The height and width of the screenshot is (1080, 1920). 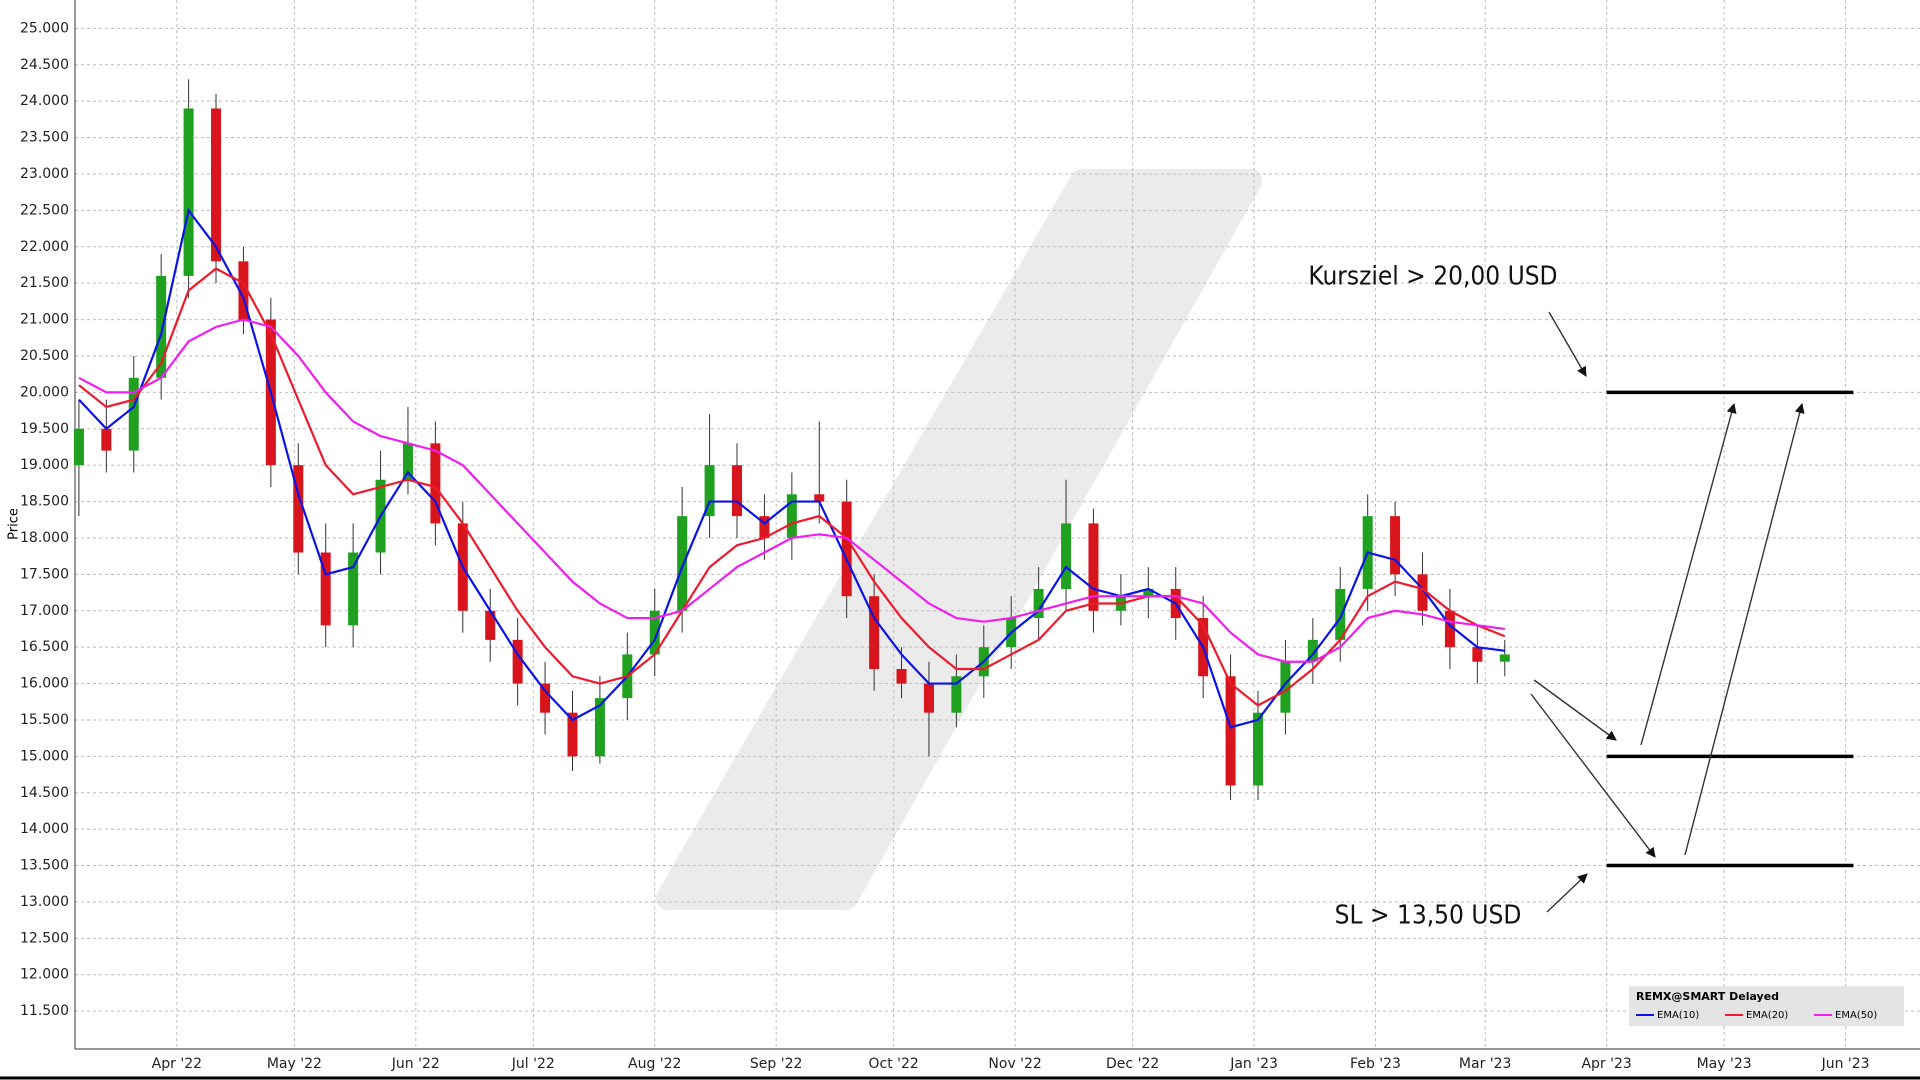 I want to click on x-tick-label: Aug '22, so click(x=654, y=1064).